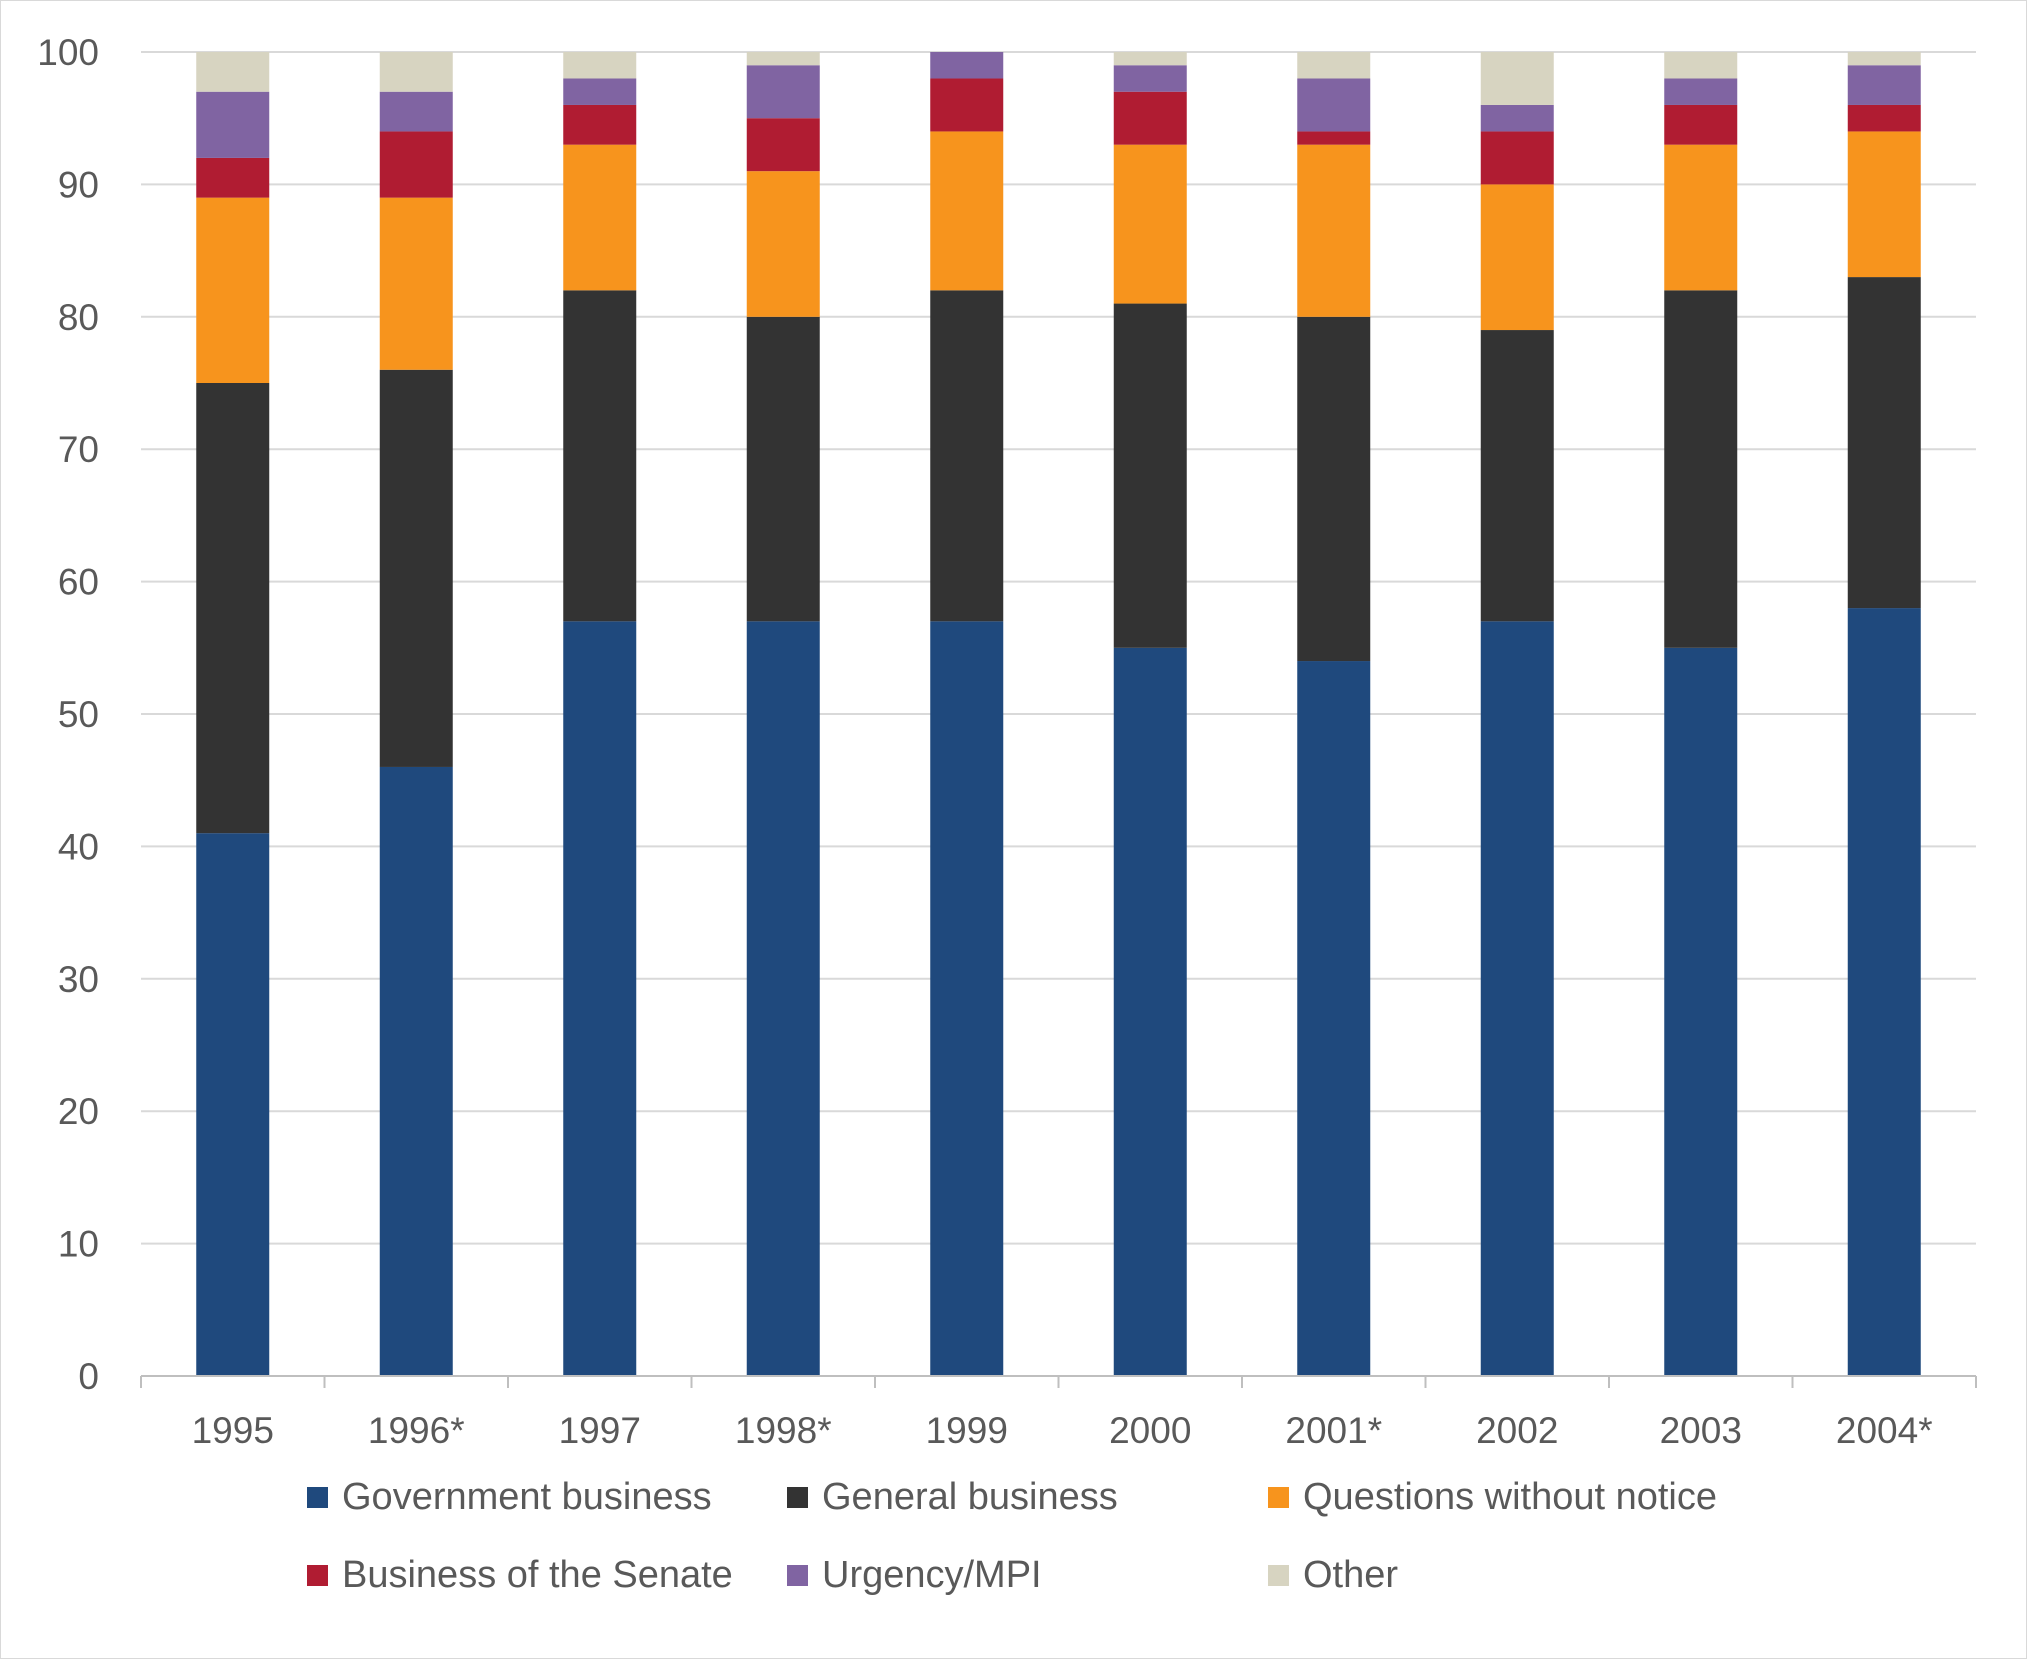 Image resolution: width=2027 pixels, height=1660 pixels. What do you see at coordinates (78, 1111) in the screenshot?
I see `y-tick-label: 20` at bounding box center [78, 1111].